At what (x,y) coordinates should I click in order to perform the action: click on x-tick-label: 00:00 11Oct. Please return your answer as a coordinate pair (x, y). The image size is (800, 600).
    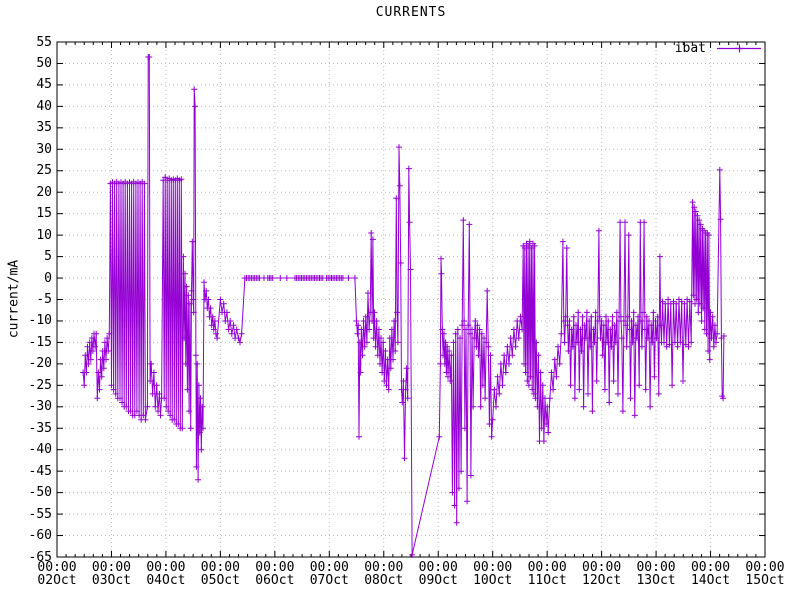
    Looking at the image, I should click on (547, 574).